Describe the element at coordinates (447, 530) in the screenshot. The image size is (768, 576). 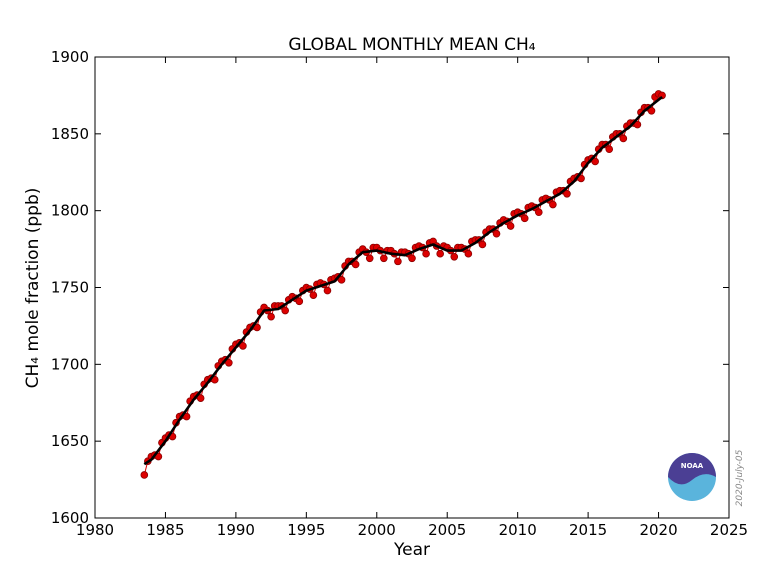
I see `x-tick-label: 2005` at that location.